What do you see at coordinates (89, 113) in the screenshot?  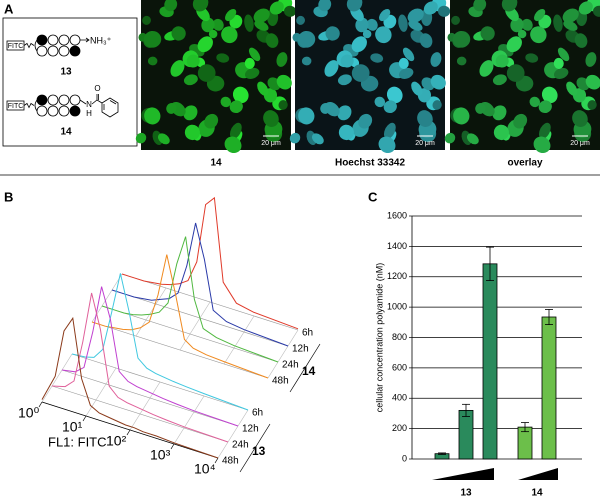 I see `atom-label: H` at bounding box center [89, 113].